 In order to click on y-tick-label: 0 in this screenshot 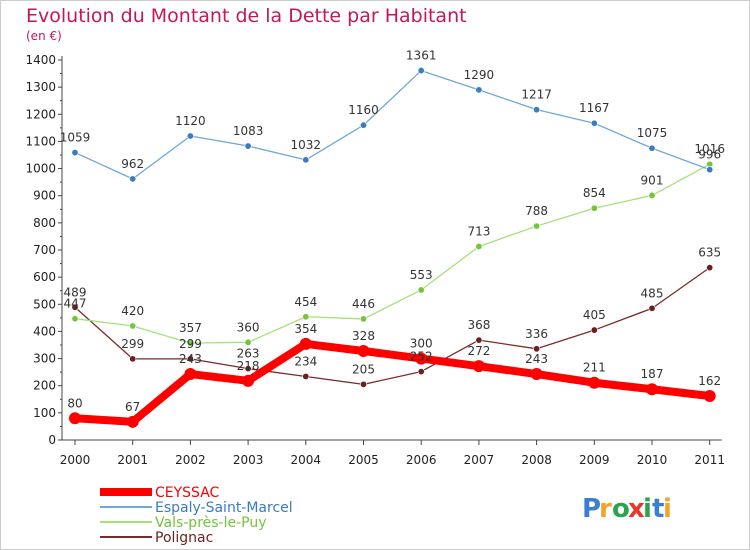, I will do `click(52, 440)`.